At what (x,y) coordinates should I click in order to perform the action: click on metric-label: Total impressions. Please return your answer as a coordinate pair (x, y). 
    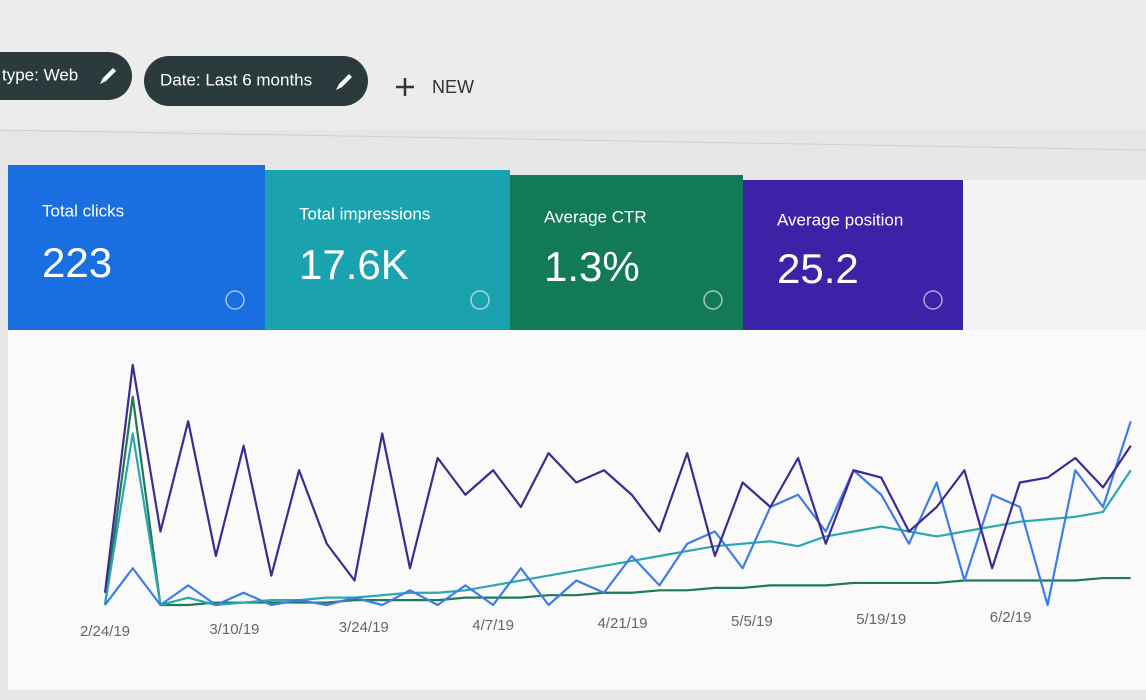
    Looking at the image, I should click on (364, 213).